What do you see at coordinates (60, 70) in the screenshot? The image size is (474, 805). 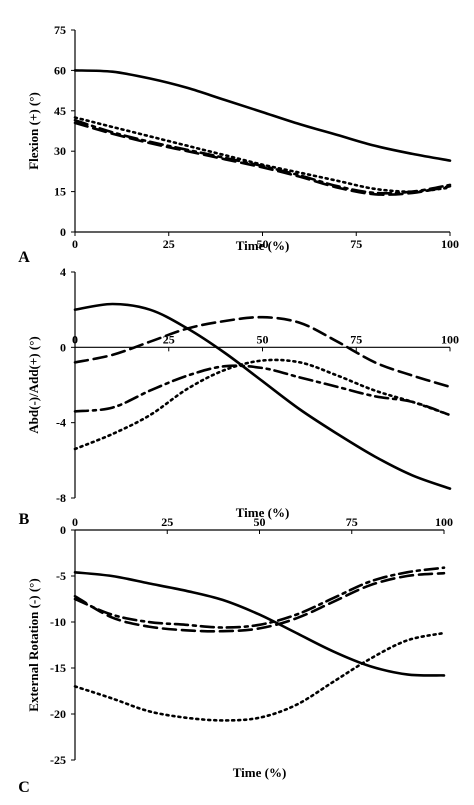 I see `y-tick-label: 60` at bounding box center [60, 70].